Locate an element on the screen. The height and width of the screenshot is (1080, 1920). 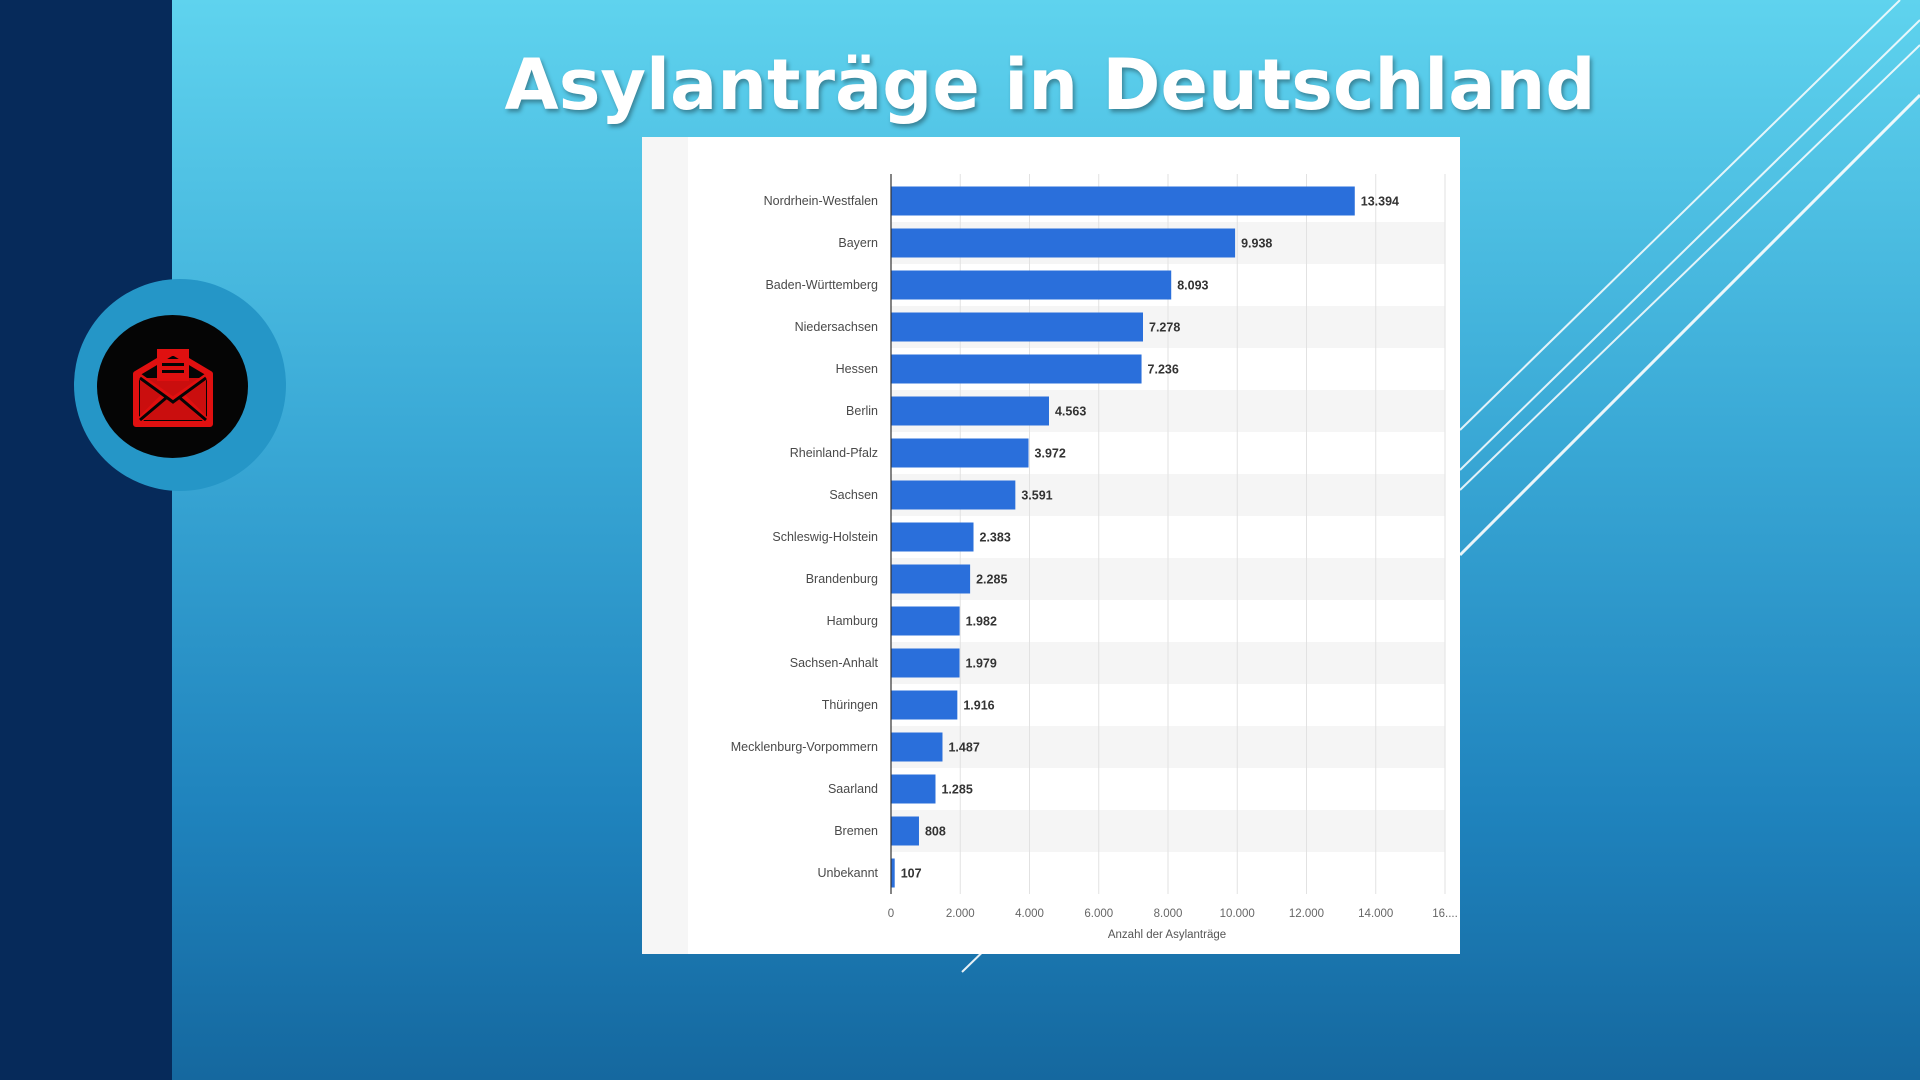
x-tick-label: 12.000 is located at coordinates (1306, 914).